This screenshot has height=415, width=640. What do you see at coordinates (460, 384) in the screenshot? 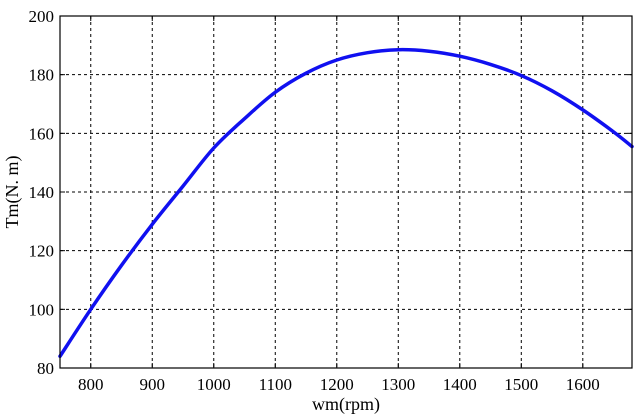
I see `x-tick-label: 1400` at bounding box center [460, 384].